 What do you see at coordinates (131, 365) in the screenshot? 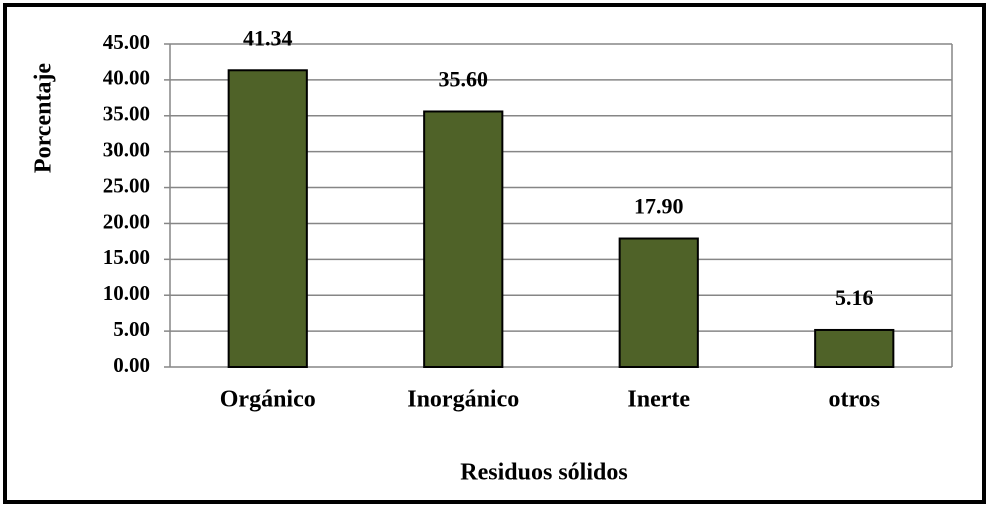
I see `y-tick-label: 0.00` at bounding box center [131, 365].